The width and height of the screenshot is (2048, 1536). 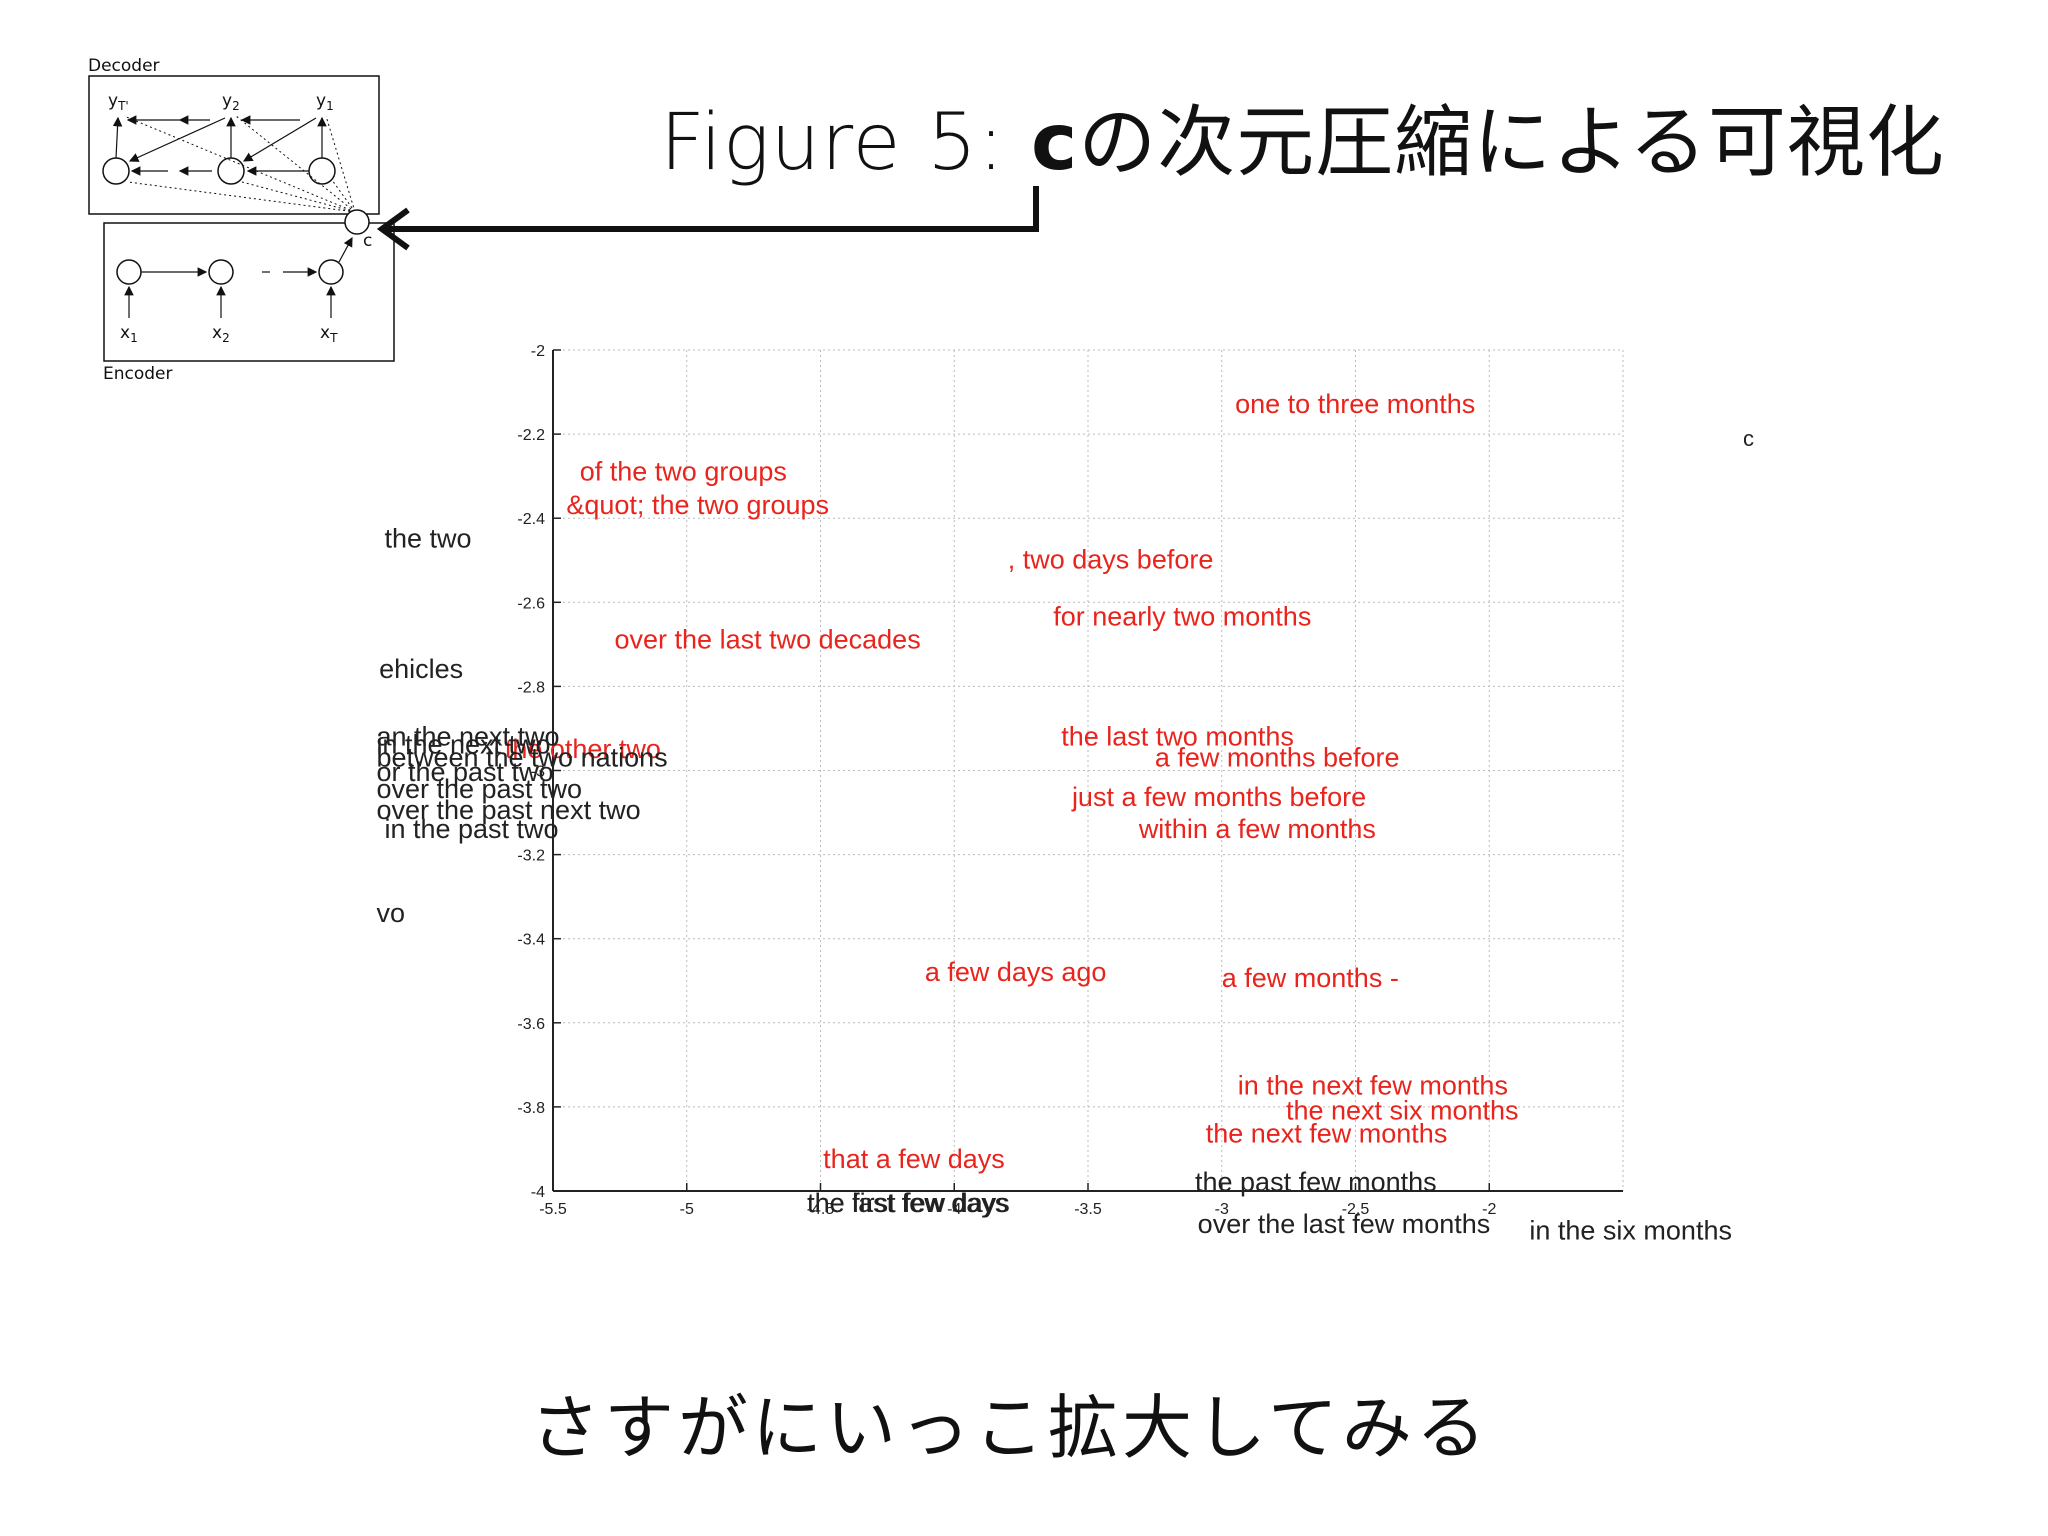 I want to click on title-prefix: Figure 5:, so click(x=845, y=143).